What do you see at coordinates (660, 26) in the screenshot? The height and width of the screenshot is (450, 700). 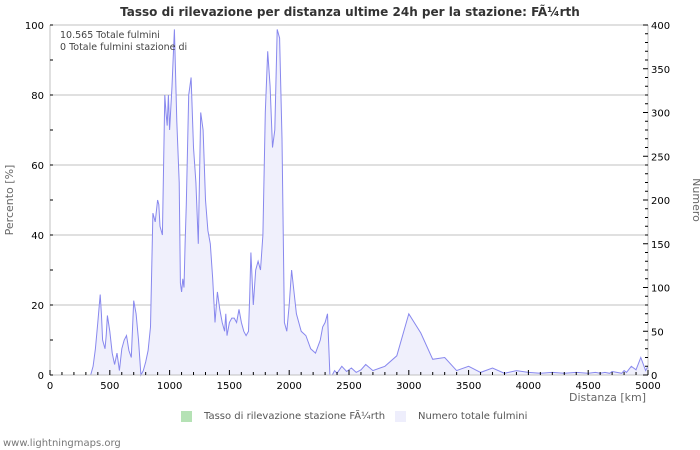 I see `svg-text: 400` at bounding box center [660, 26].